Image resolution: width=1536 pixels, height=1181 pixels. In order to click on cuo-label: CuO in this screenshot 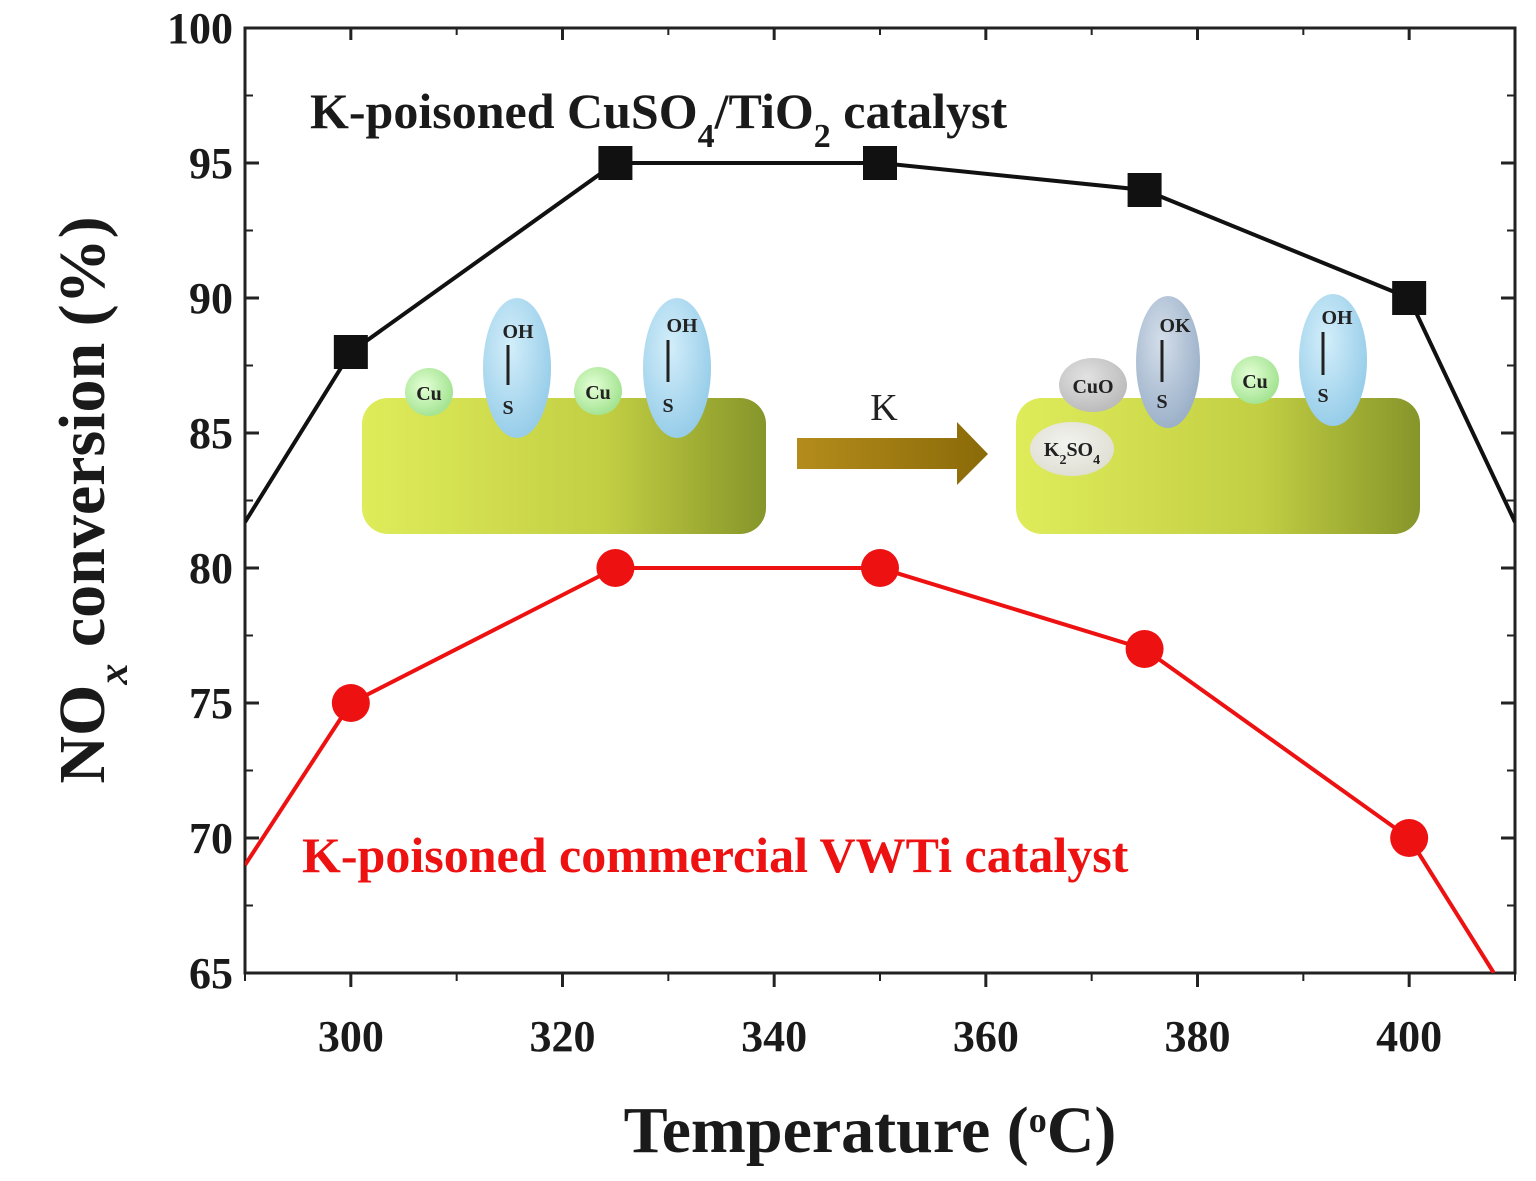, I will do `click(1092, 387)`.